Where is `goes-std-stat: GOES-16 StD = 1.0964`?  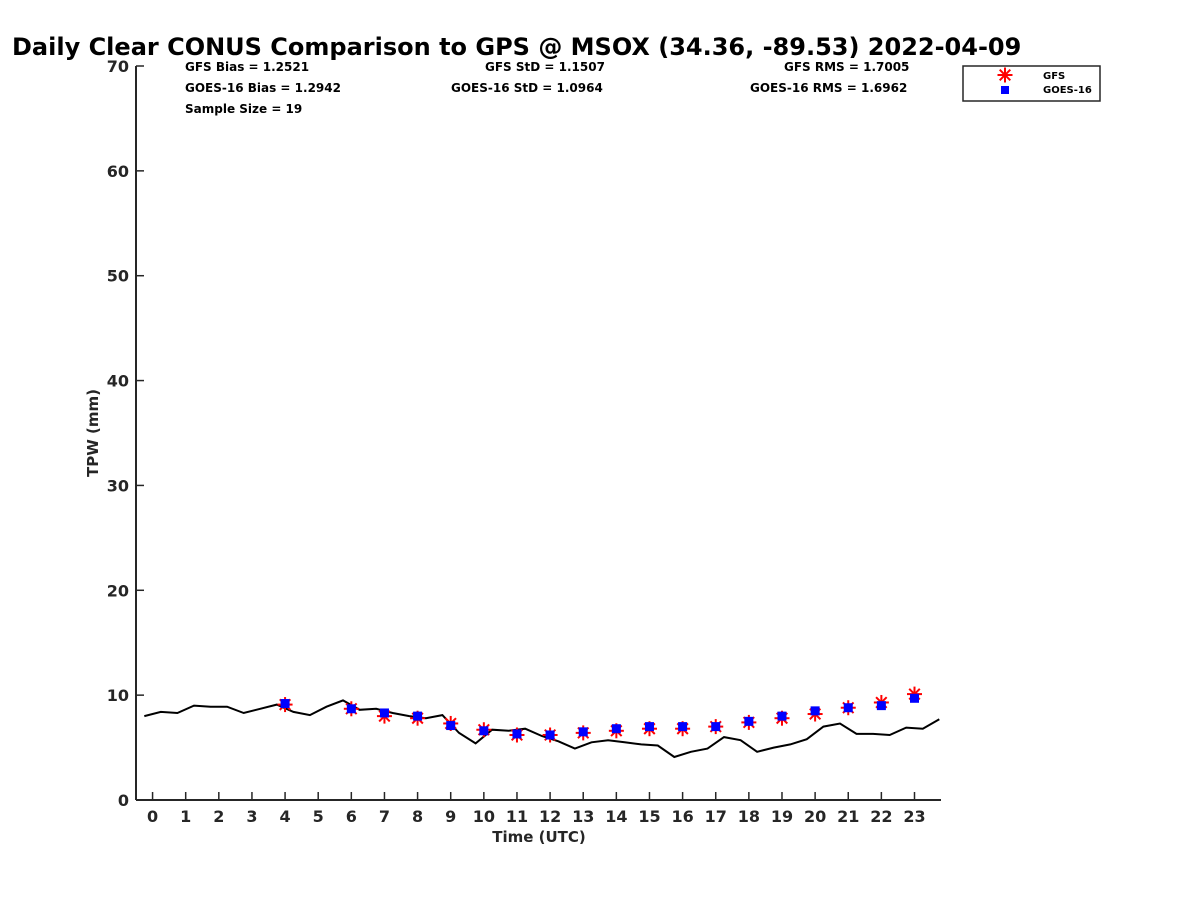 goes-std-stat: GOES-16 StD = 1.0964 is located at coordinates (527, 88).